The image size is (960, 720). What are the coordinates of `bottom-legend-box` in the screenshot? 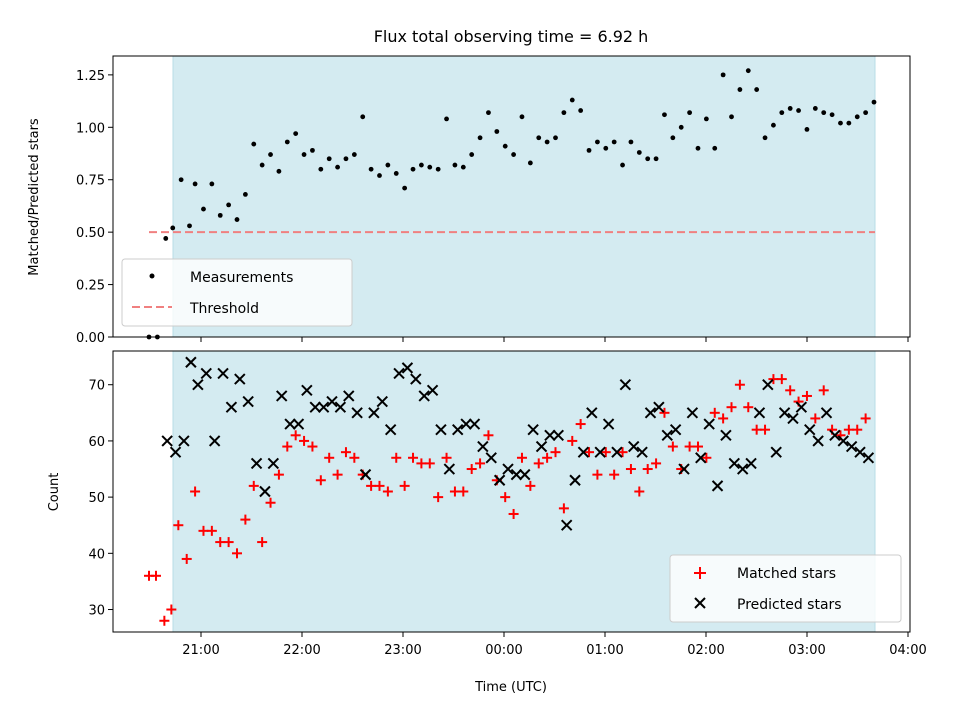 It's located at (785, 588).